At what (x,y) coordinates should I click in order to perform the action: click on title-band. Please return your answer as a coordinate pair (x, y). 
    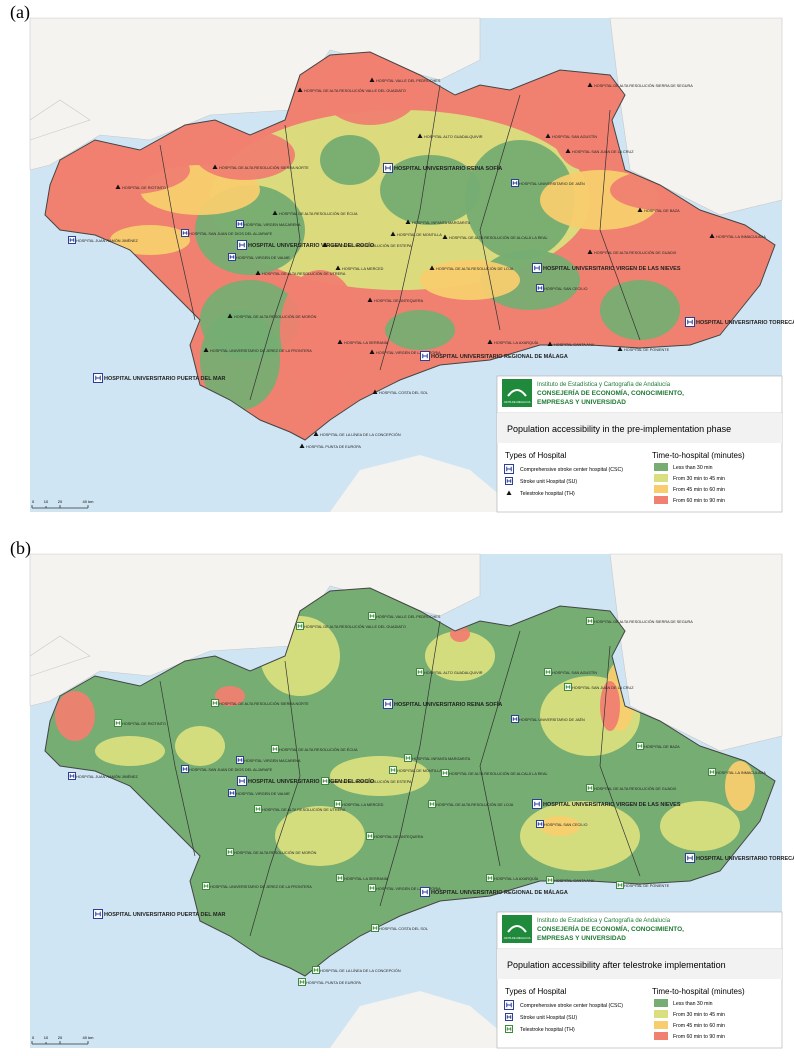
    Looking at the image, I should click on (639, 964).